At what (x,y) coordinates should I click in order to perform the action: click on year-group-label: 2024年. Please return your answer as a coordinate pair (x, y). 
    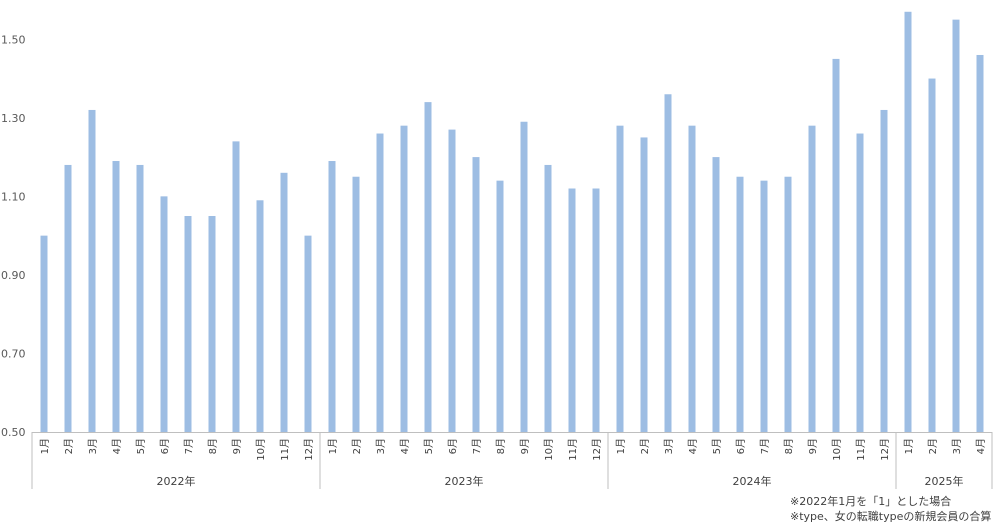
    Looking at the image, I should click on (752, 481).